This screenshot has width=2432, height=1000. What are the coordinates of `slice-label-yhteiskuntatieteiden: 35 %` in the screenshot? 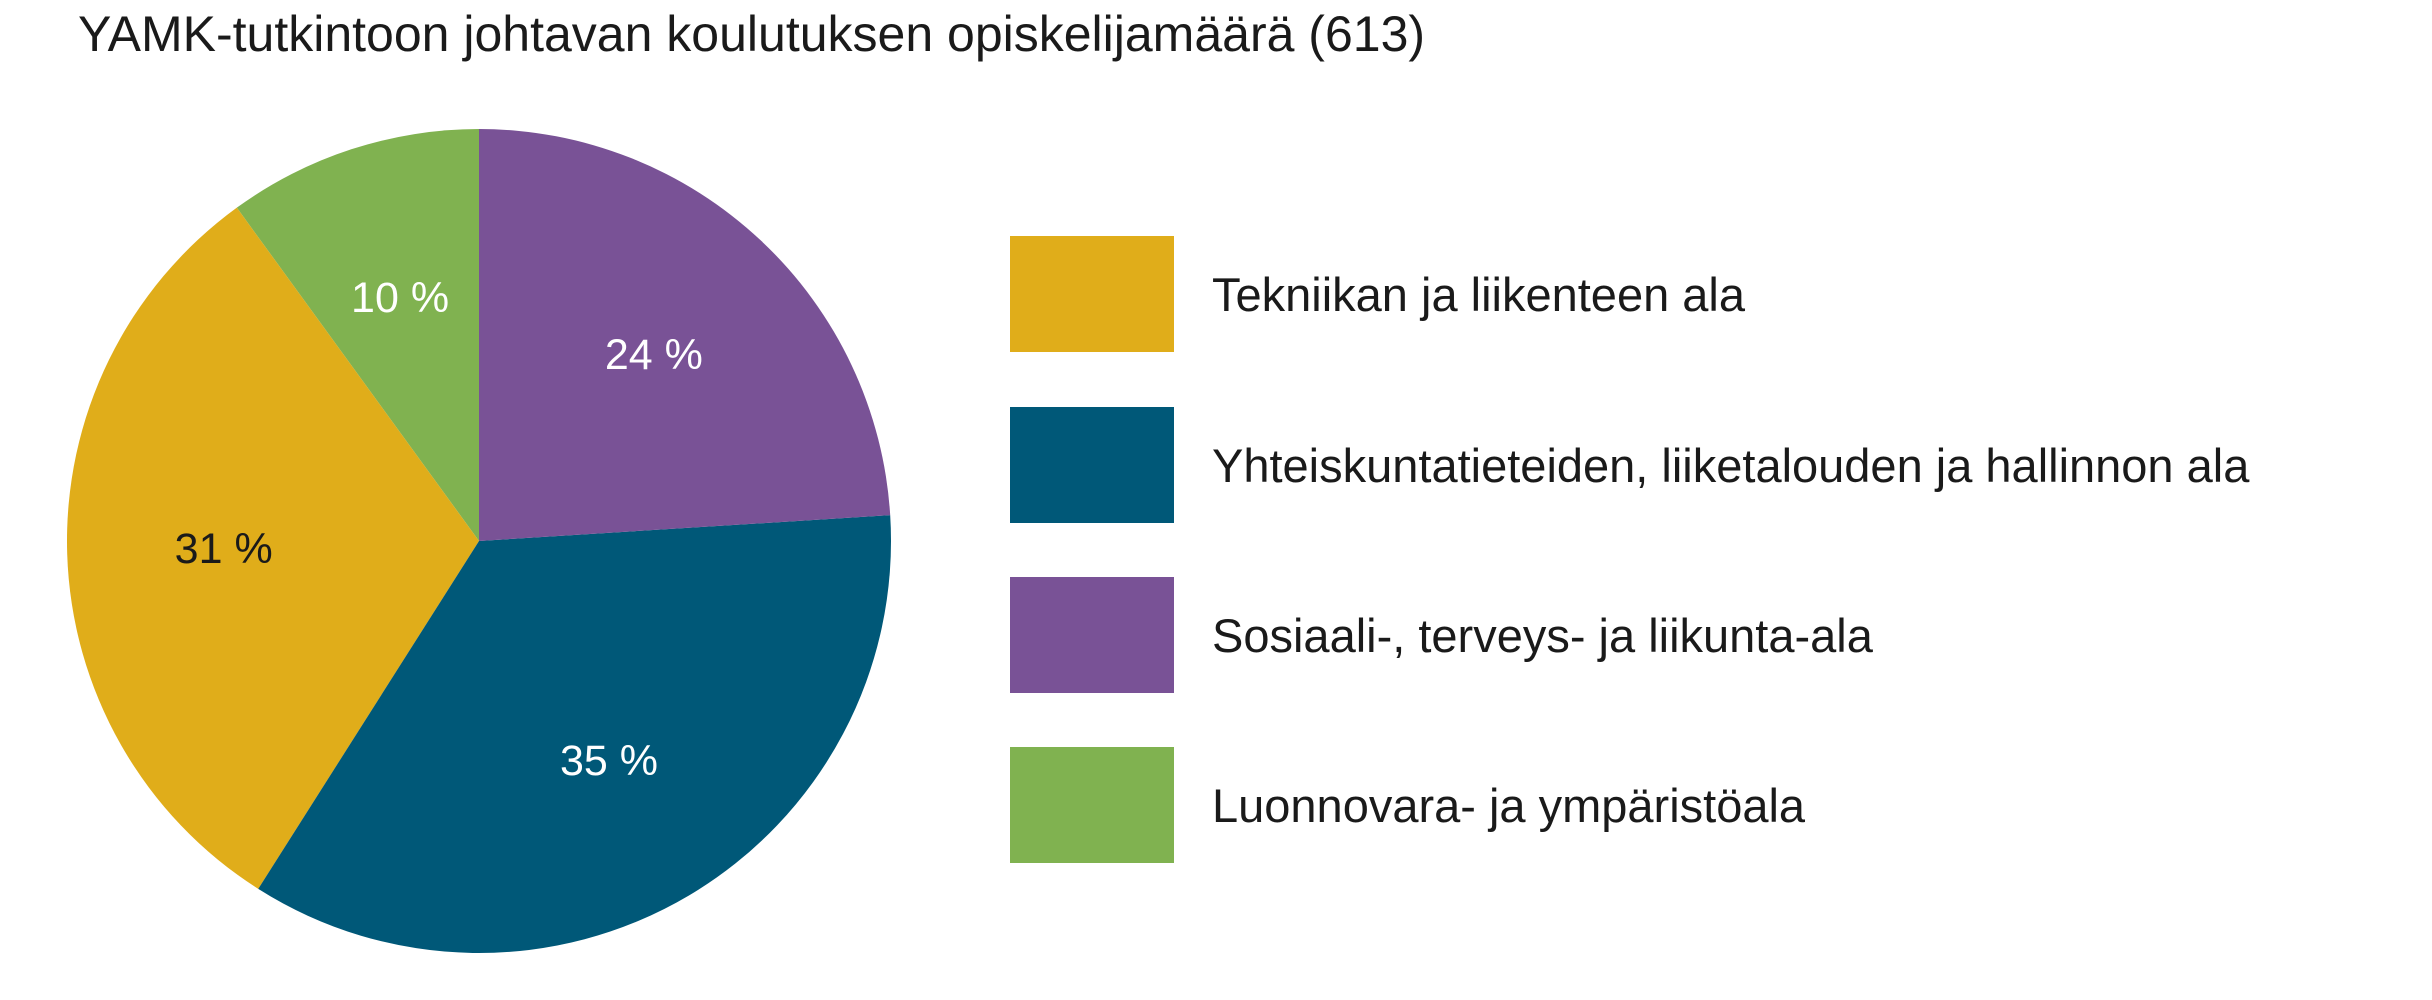 It's located at (609, 761).